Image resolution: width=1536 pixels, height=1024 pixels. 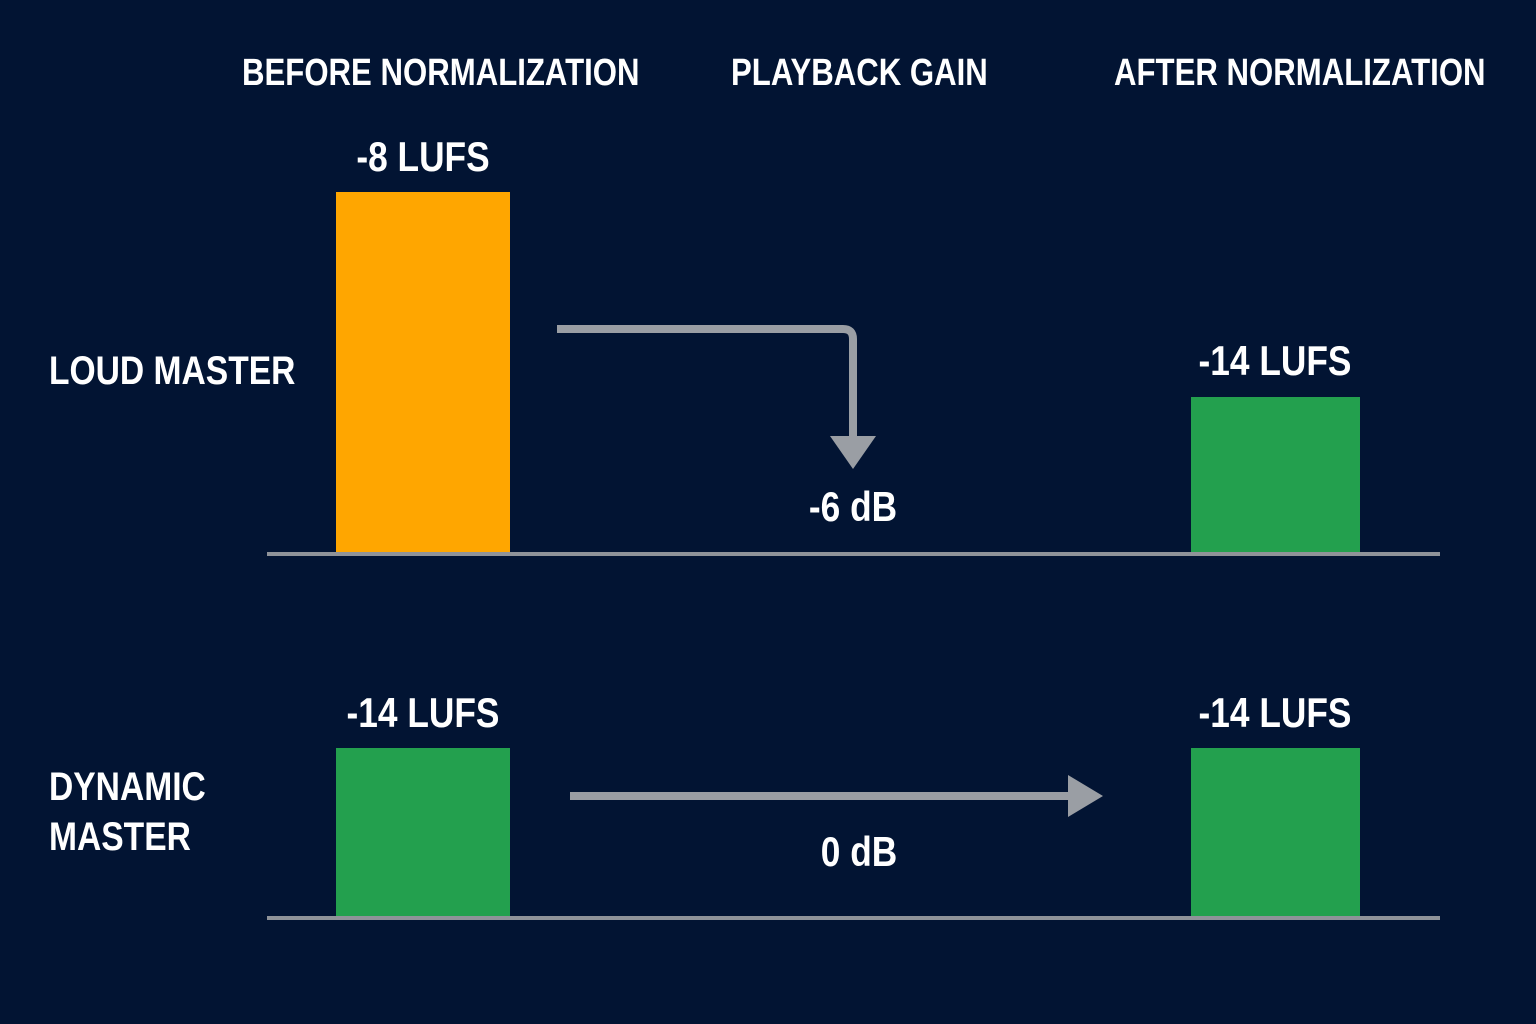 What do you see at coordinates (1275, 475) in the screenshot?
I see `loud-after-bar` at bounding box center [1275, 475].